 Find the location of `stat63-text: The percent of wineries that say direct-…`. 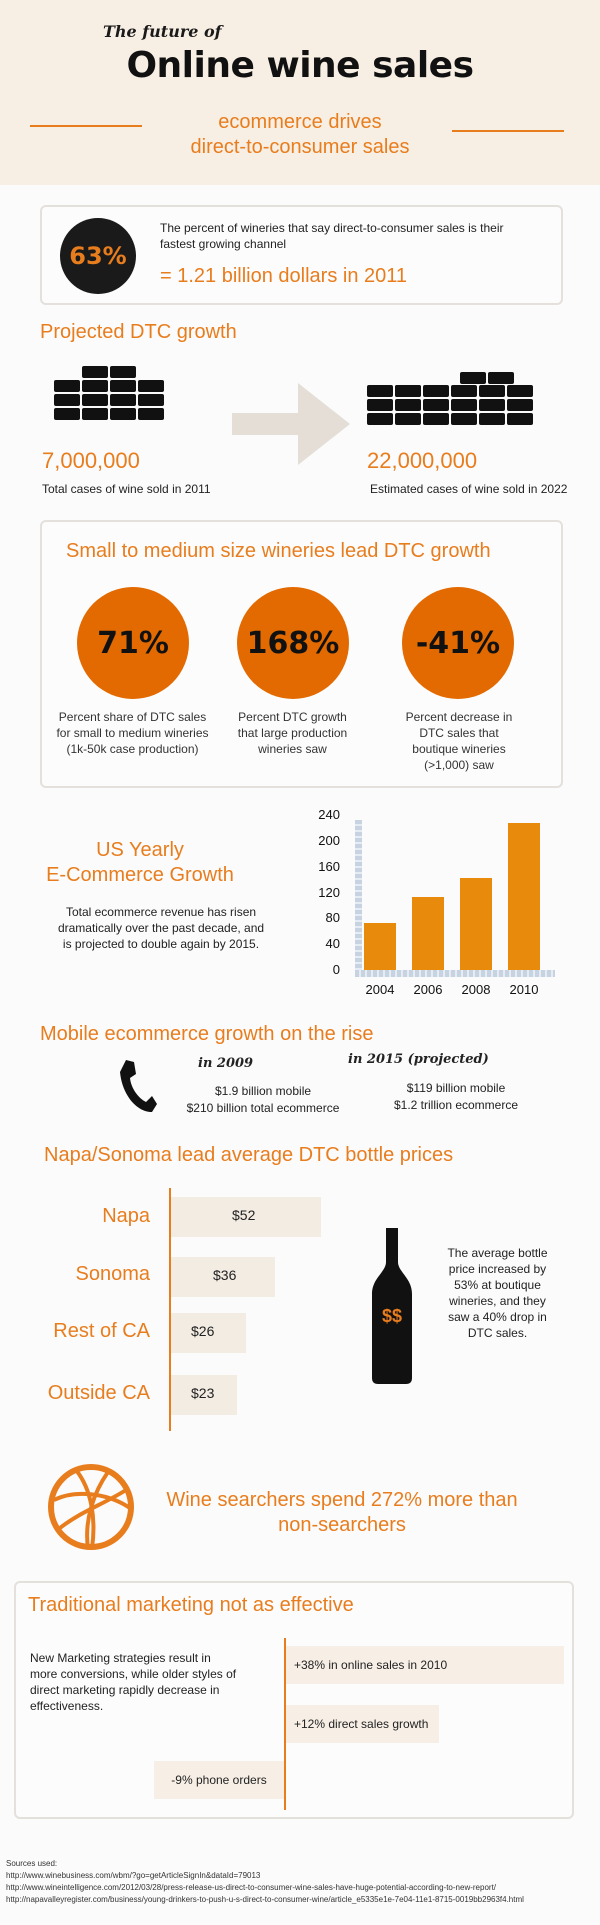

stat63-text: The percent of wineries that say direct-… is located at coordinates (332, 236).